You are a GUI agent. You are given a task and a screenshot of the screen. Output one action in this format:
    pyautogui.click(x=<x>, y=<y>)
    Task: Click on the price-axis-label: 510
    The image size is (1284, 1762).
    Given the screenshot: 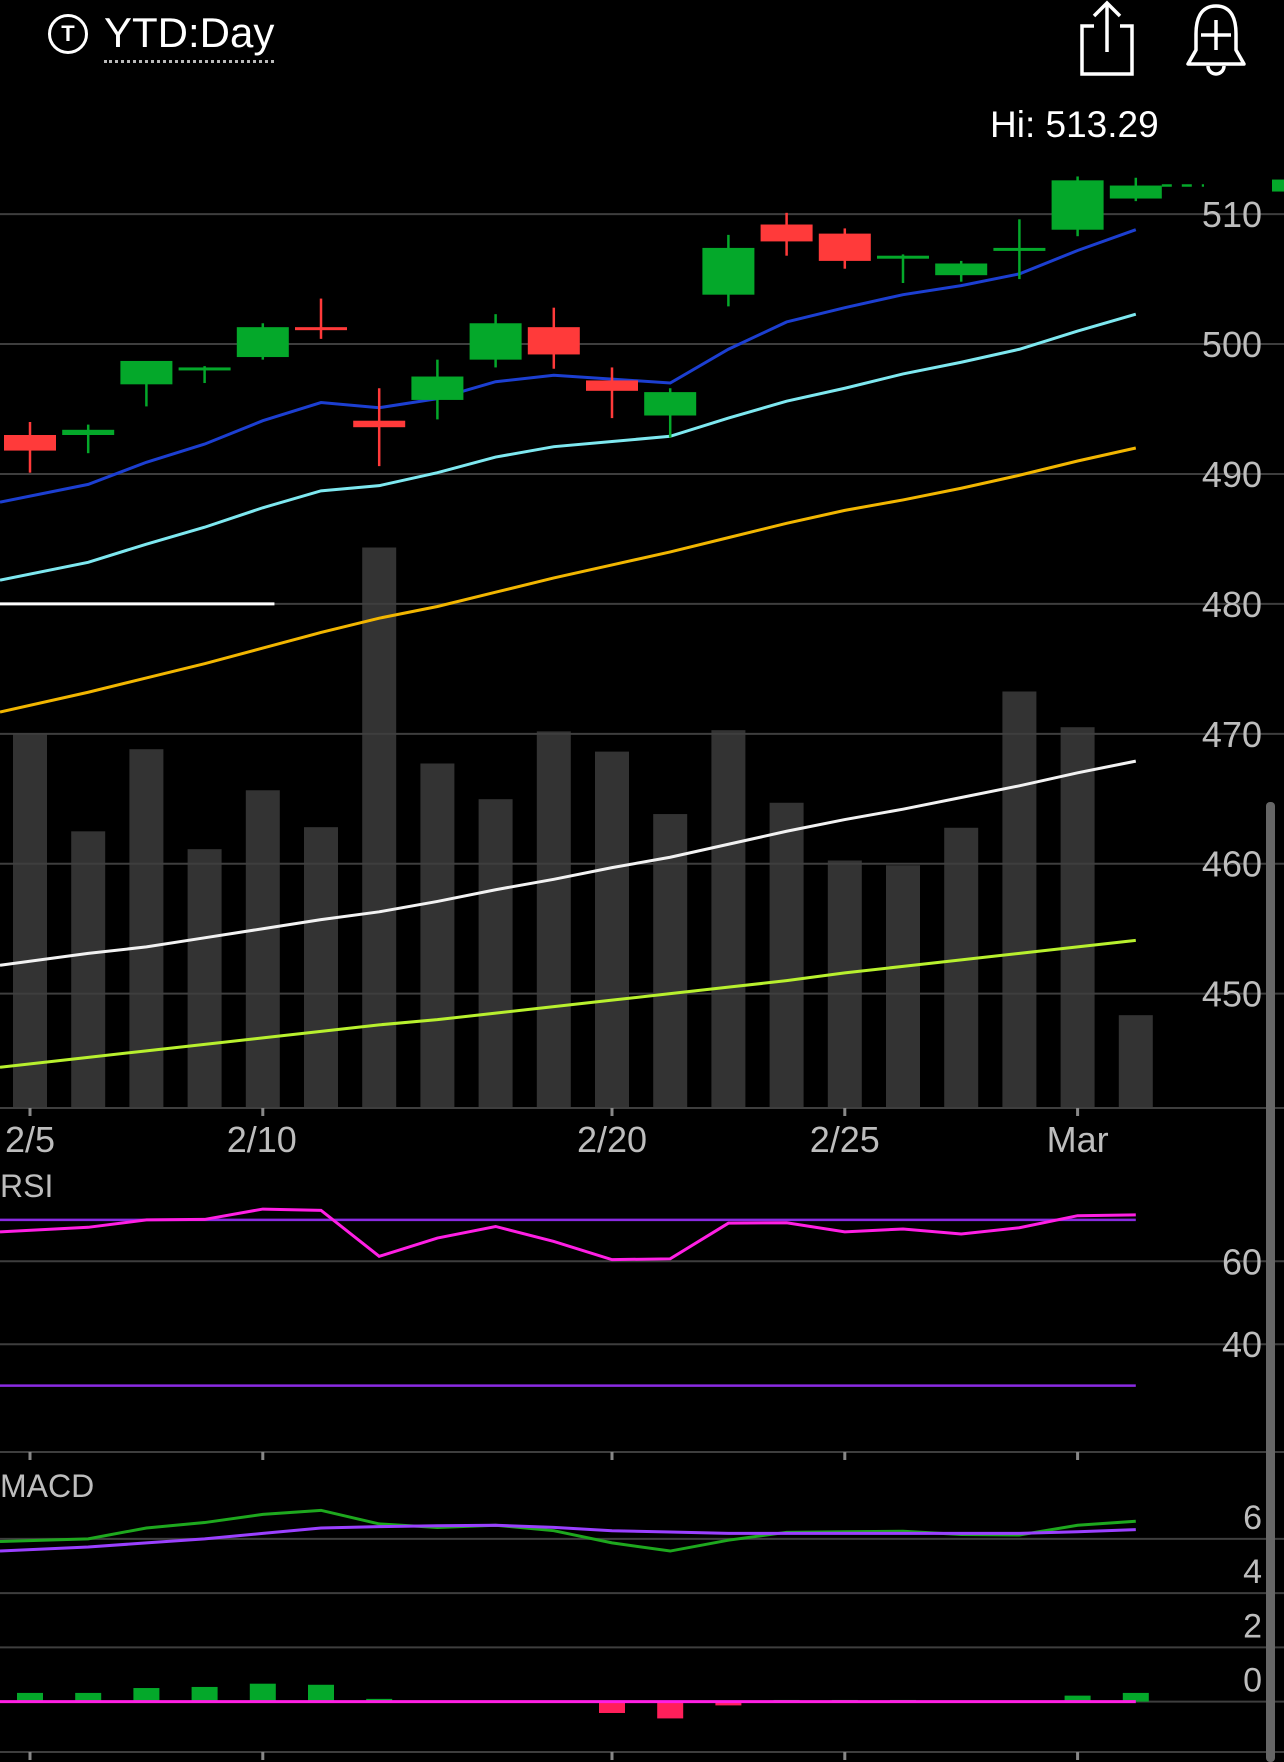 What is the action you would take?
    pyautogui.click(x=1232, y=214)
    